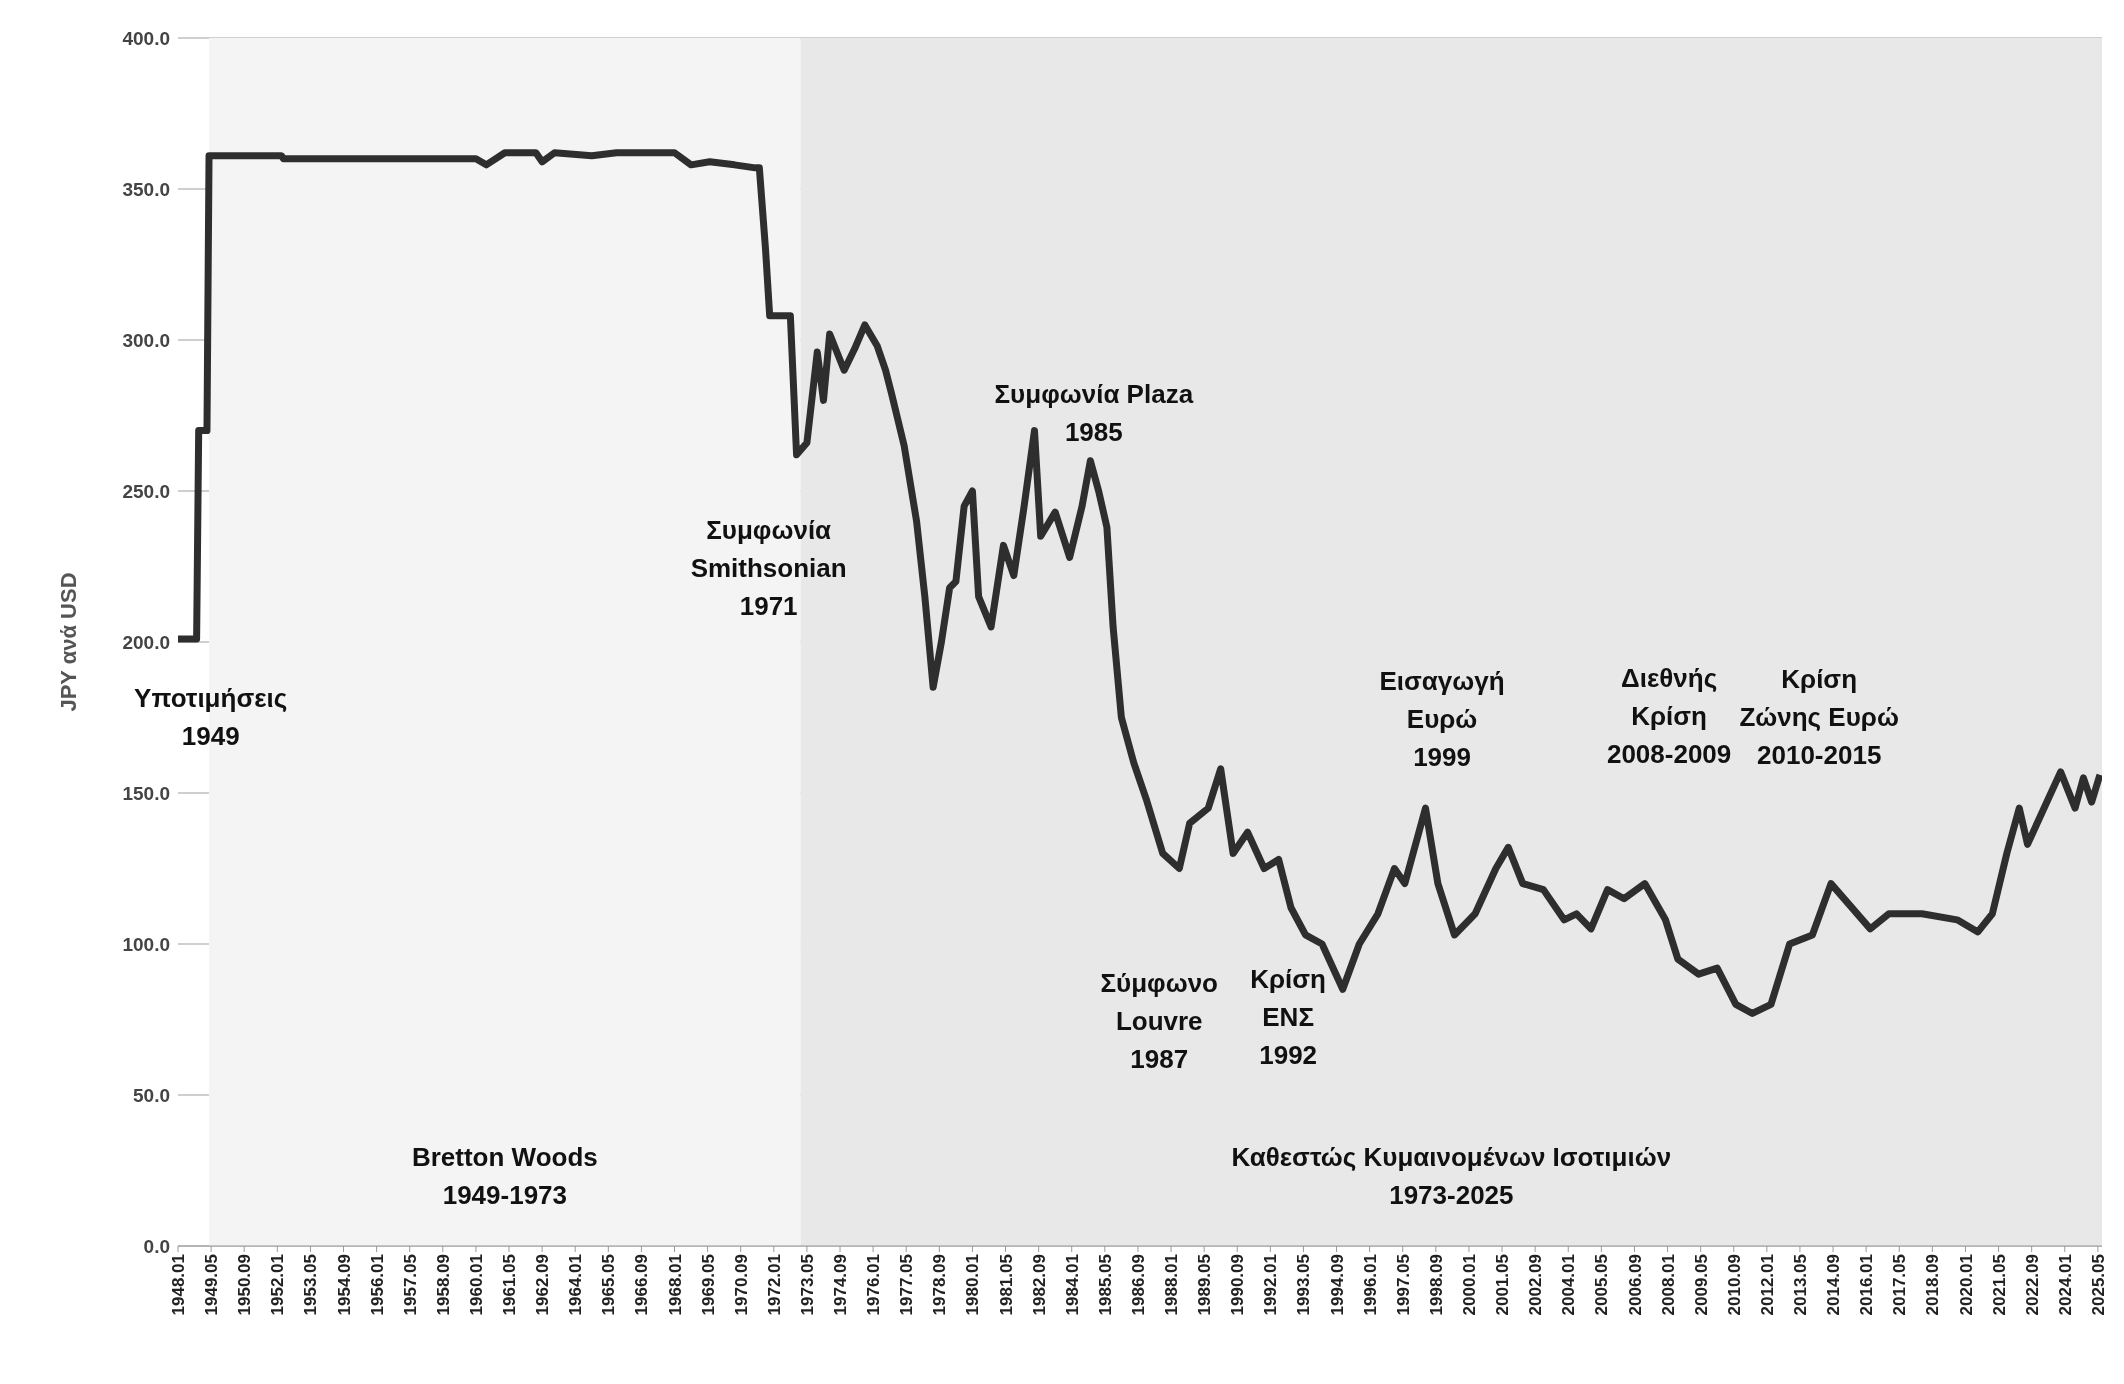 The width and height of the screenshot is (2124, 1384). What do you see at coordinates (156, 1246) in the screenshot?
I see `y-tick-label: 0.0` at bounding box center [156, 1246].